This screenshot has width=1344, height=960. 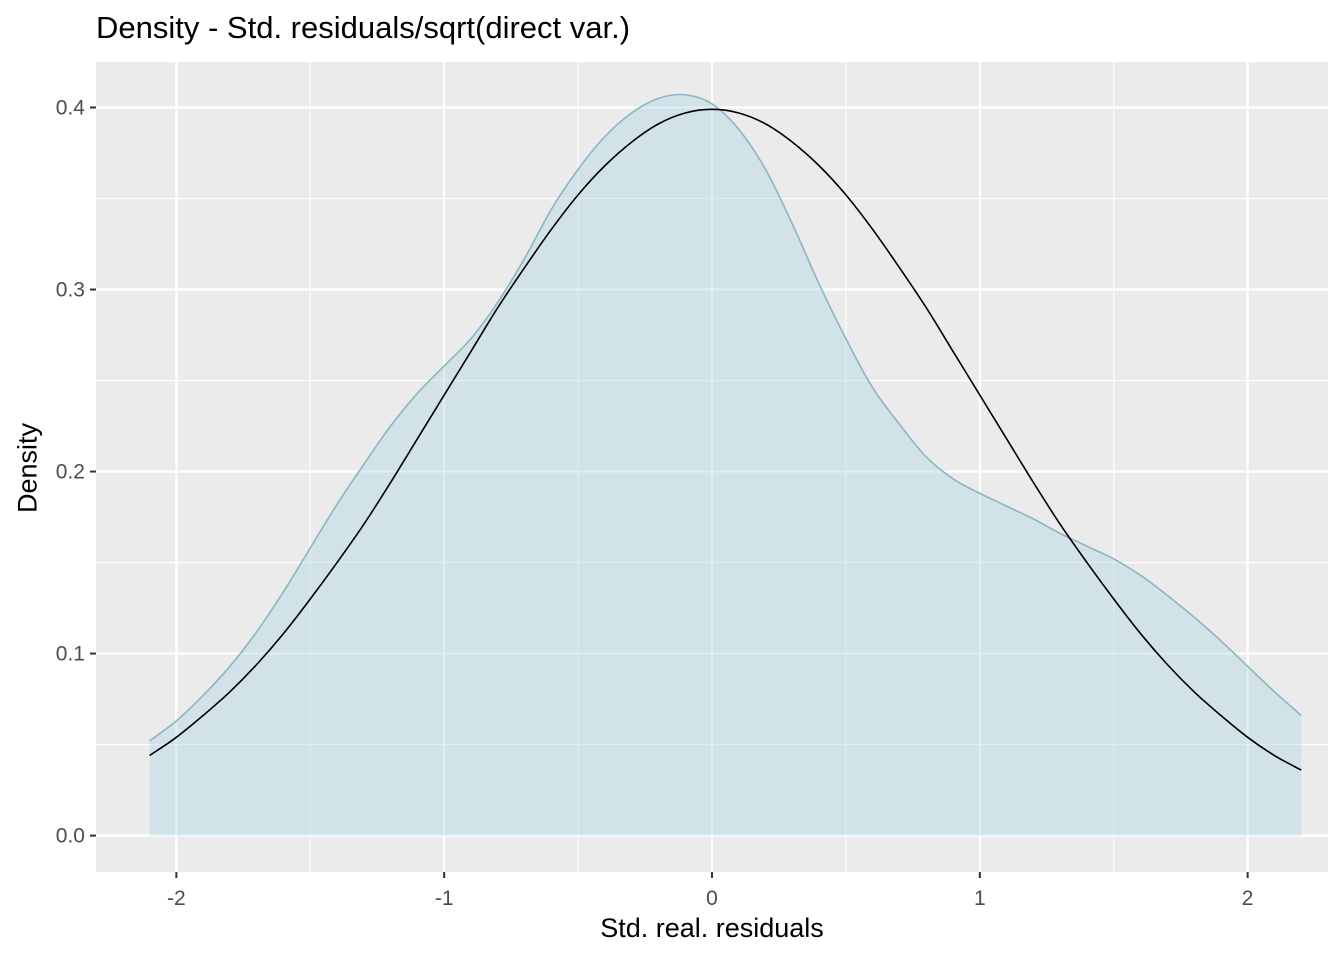 I want to click on y-tick-label: 0.2, so click(x=70, y=472).